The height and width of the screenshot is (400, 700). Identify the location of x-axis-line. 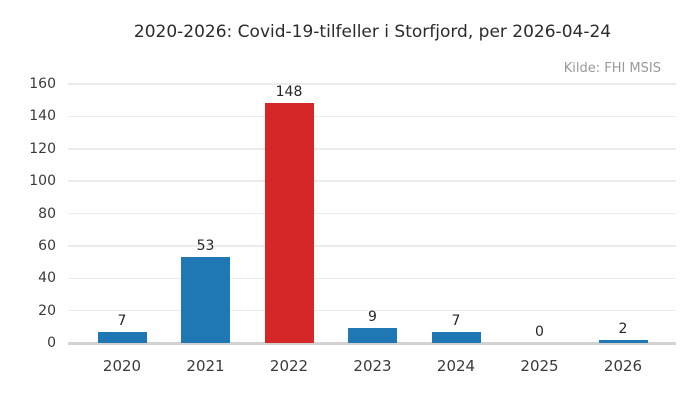
(372, 343).